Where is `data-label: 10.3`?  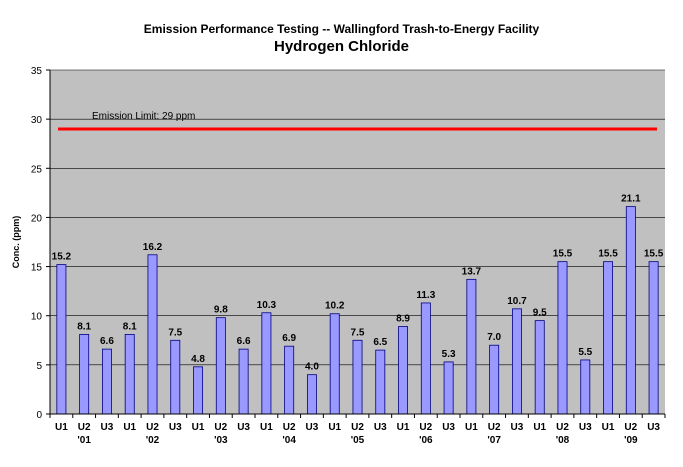 data-label: 10.3 is located at coordinates (267, 305).